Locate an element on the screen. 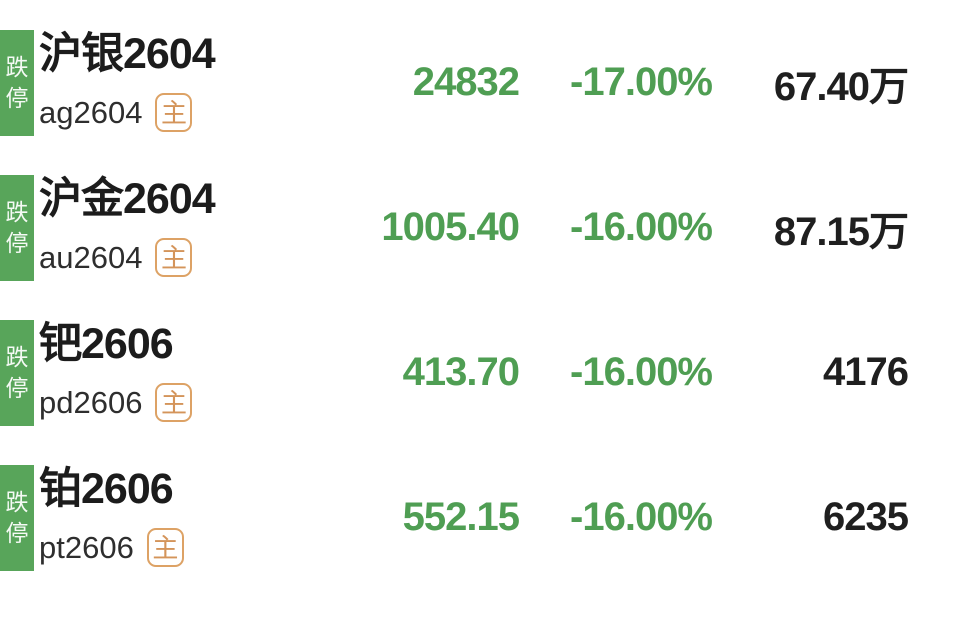 This screenshot has height=620, width=960. volume: 4176 is located at coordinates (866, 372).